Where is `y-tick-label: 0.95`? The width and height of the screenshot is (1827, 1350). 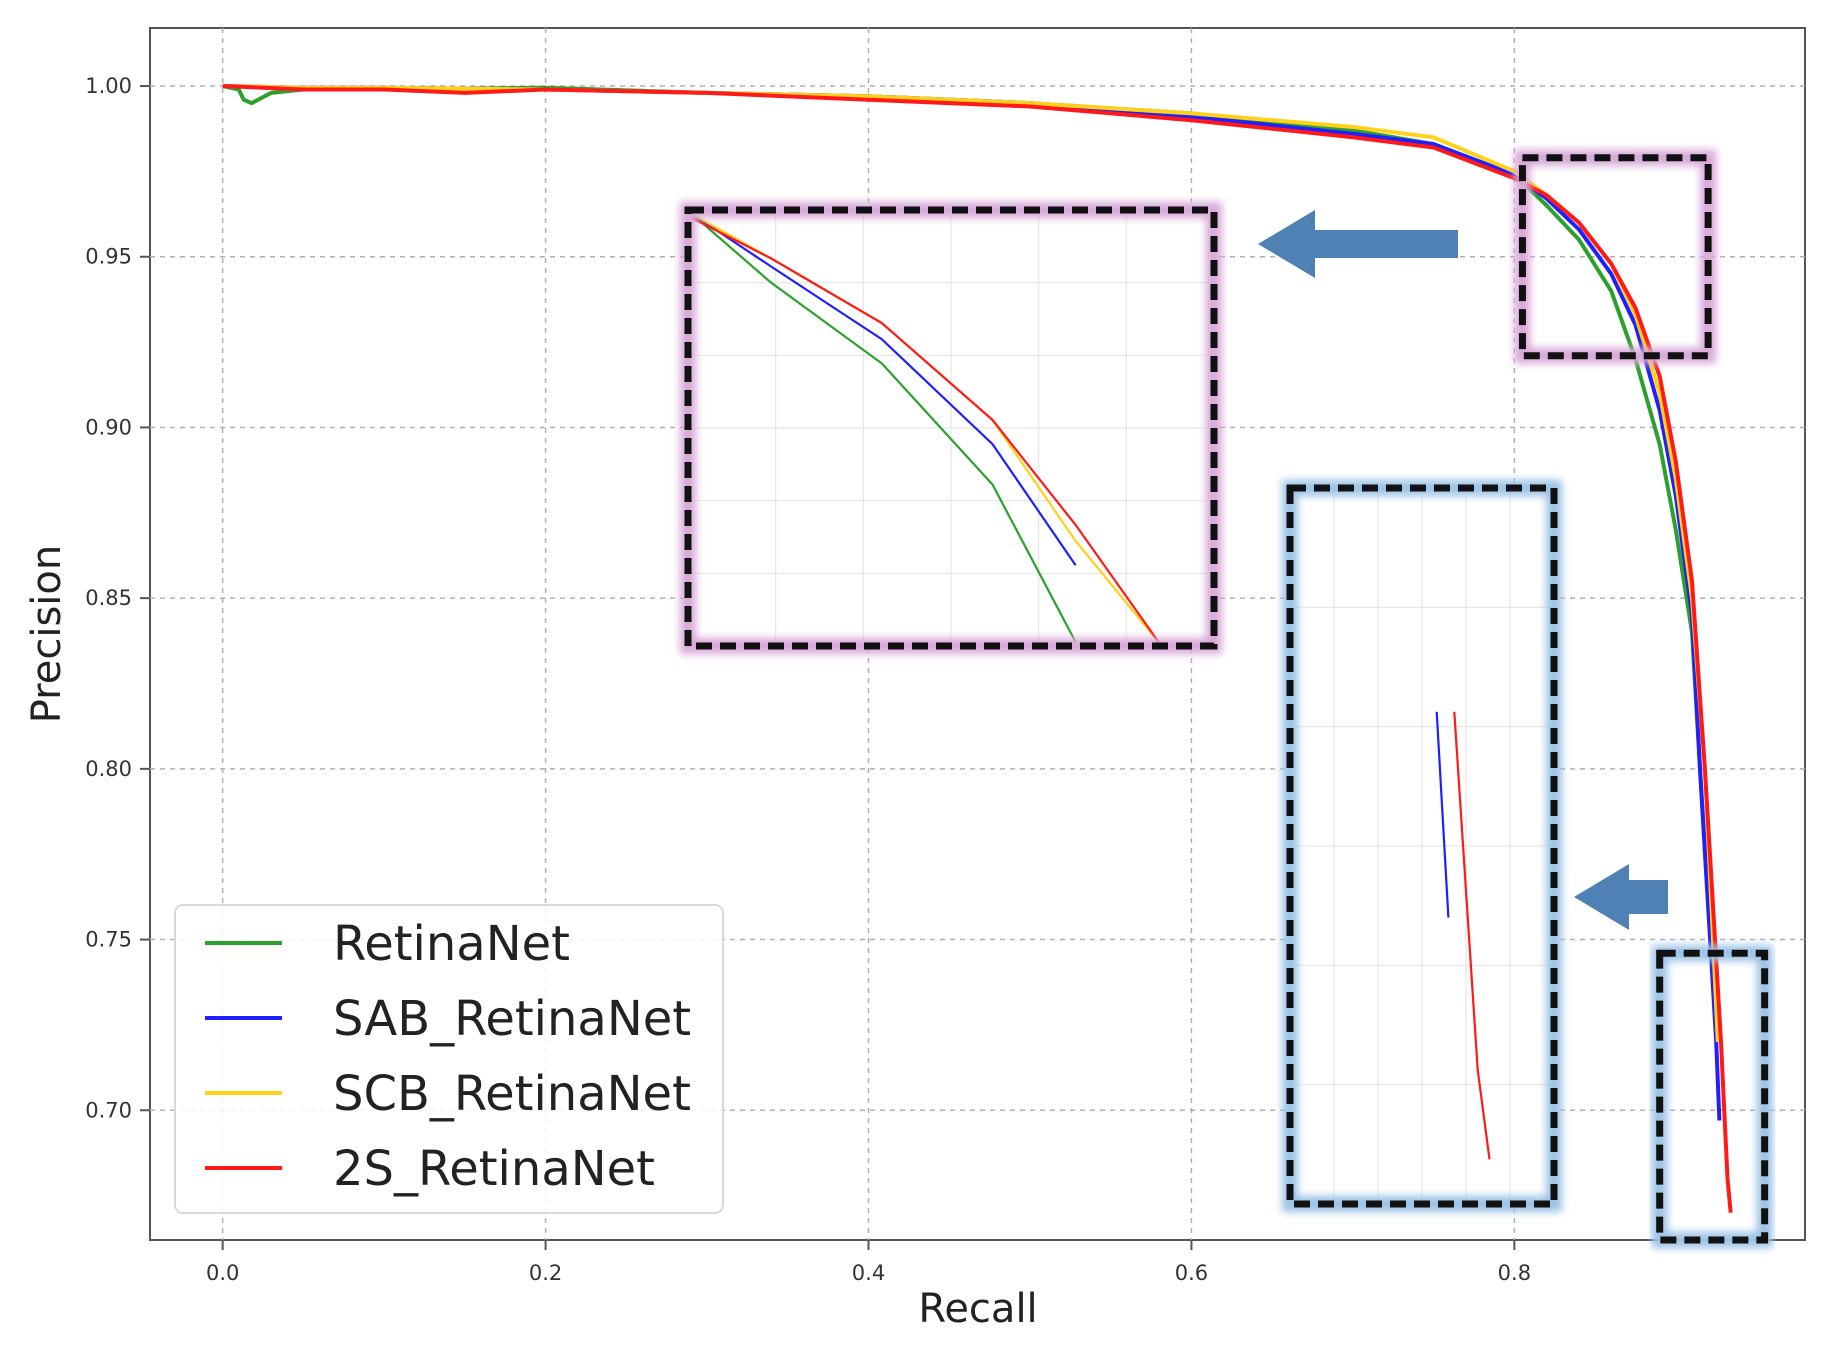
y-tick-label: 0.95 is located at coordinates (108, 257).